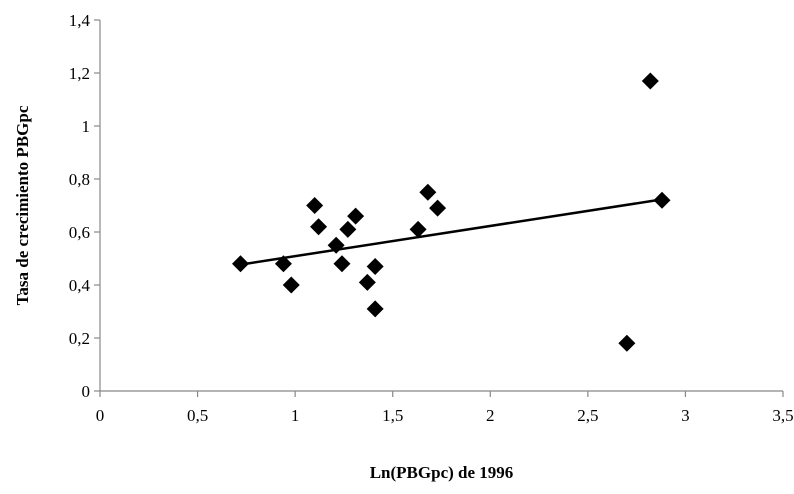  Describe the element at coordinates (86, 391) in the screenshot. I see `y-tick-label: 0` at that location.